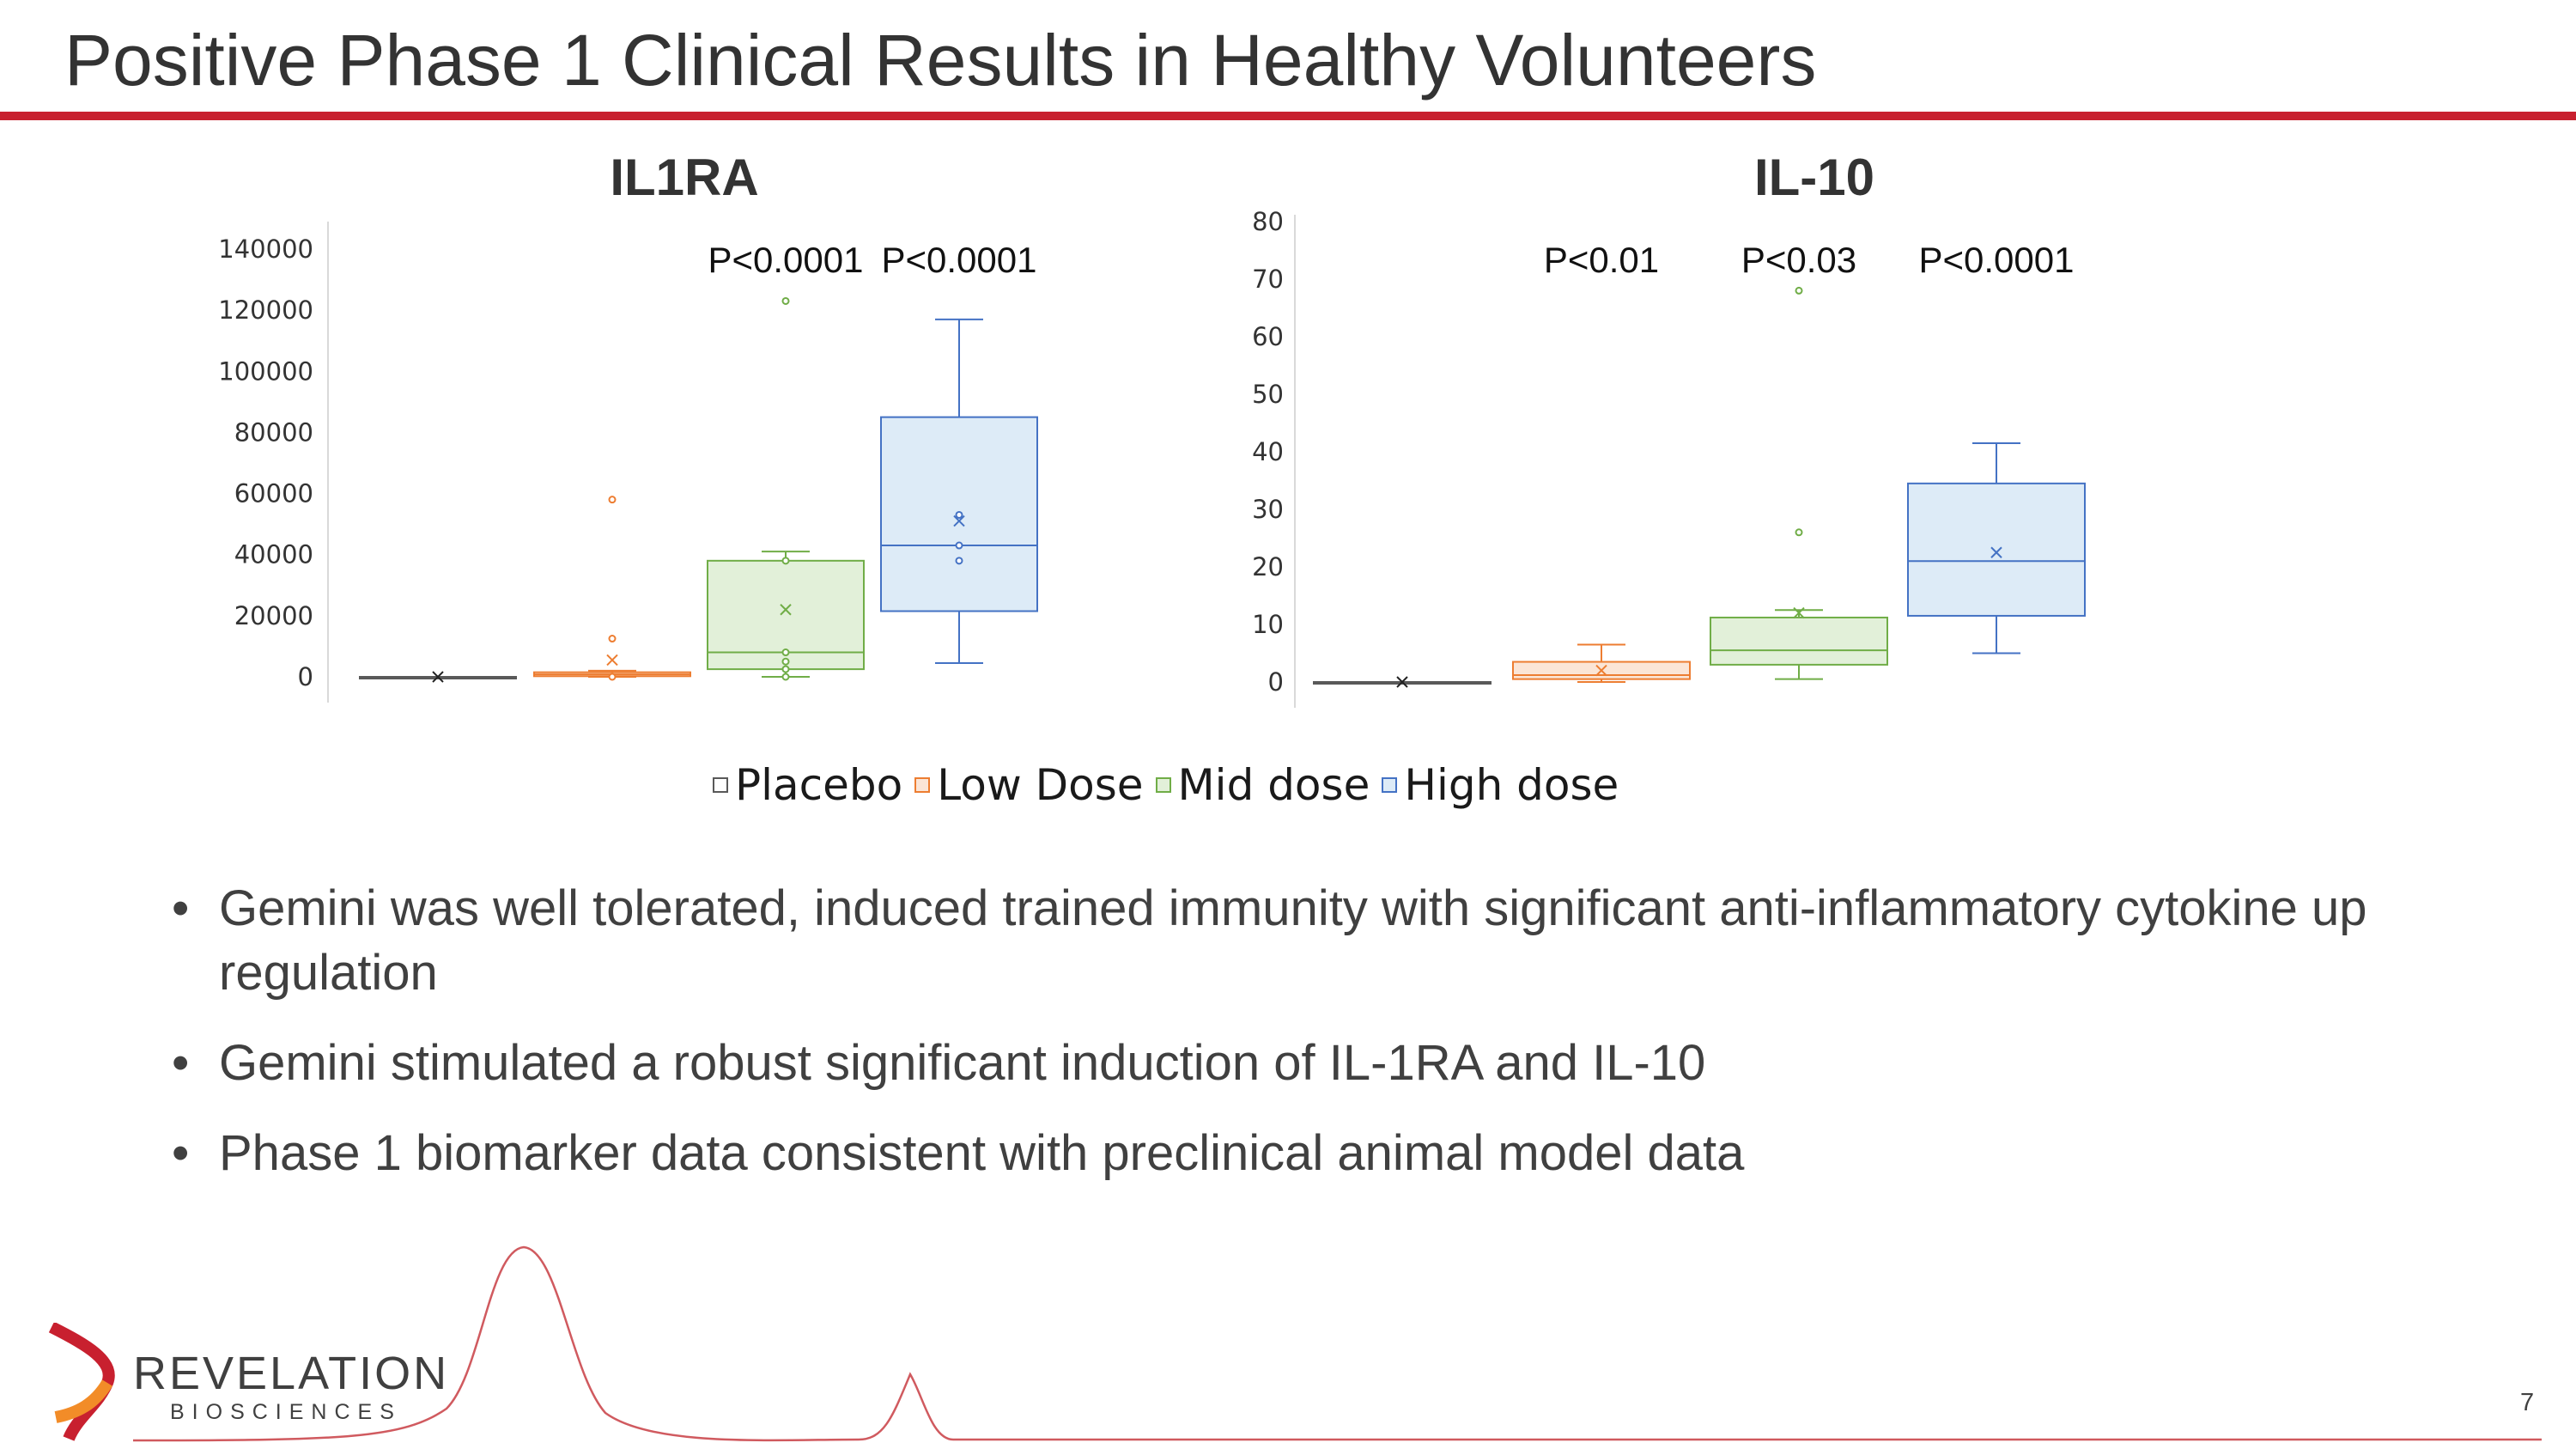 The image size is (2576, 1449). Describe the element at coordinates (786, 260) in the screenshot. I see `p-value-label-mid-dose: P<0.0001` at that location.